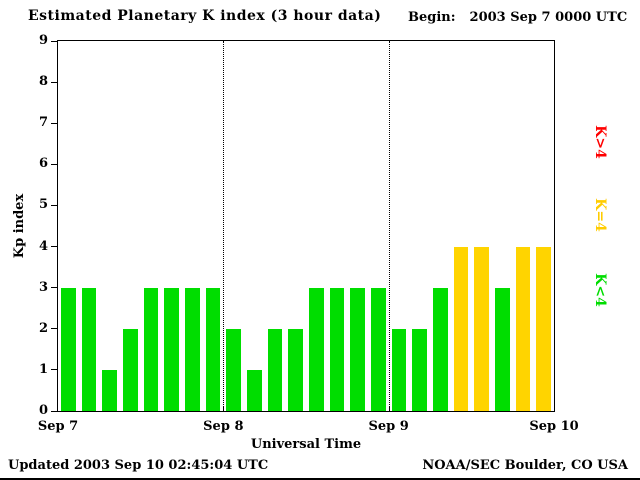 The height and width of the screenshot is (480, 640). I want to click on x-tick-label: Sep 8, so click(223, 426).